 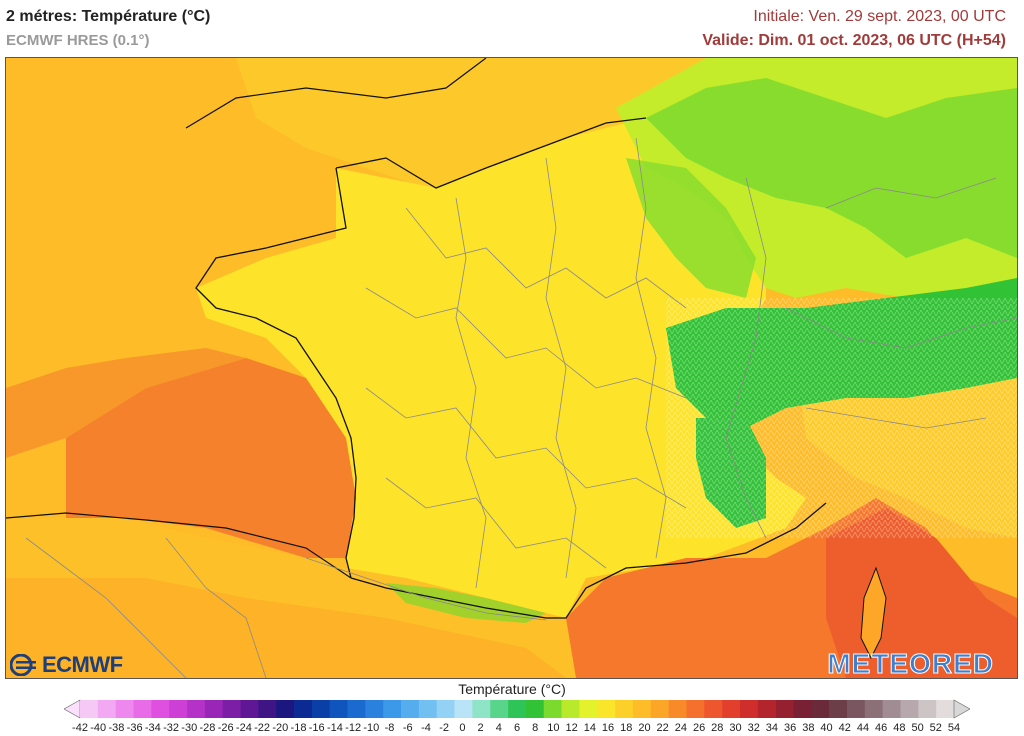 I want to click on legend-tick-label: -42, so click(x=80, y=728).